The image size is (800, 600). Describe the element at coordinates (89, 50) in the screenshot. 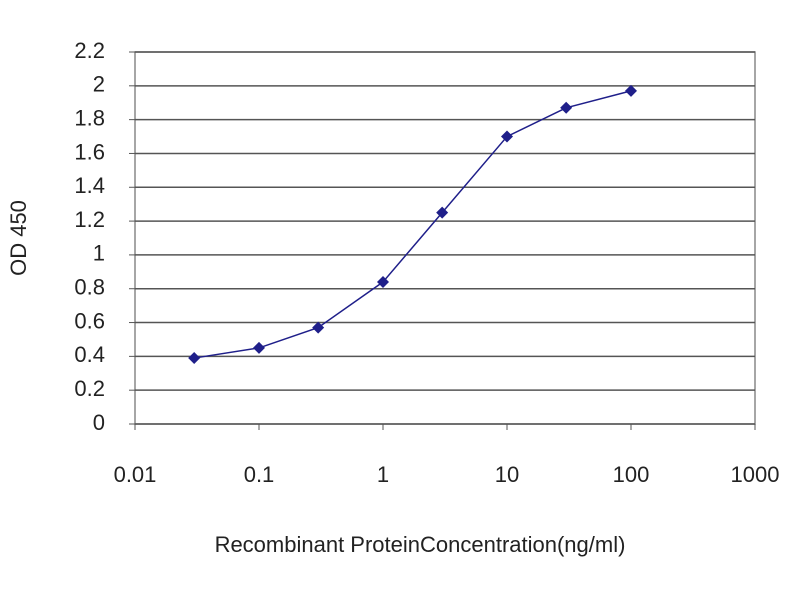

I see `y-tick-label: 2.2` at that location.